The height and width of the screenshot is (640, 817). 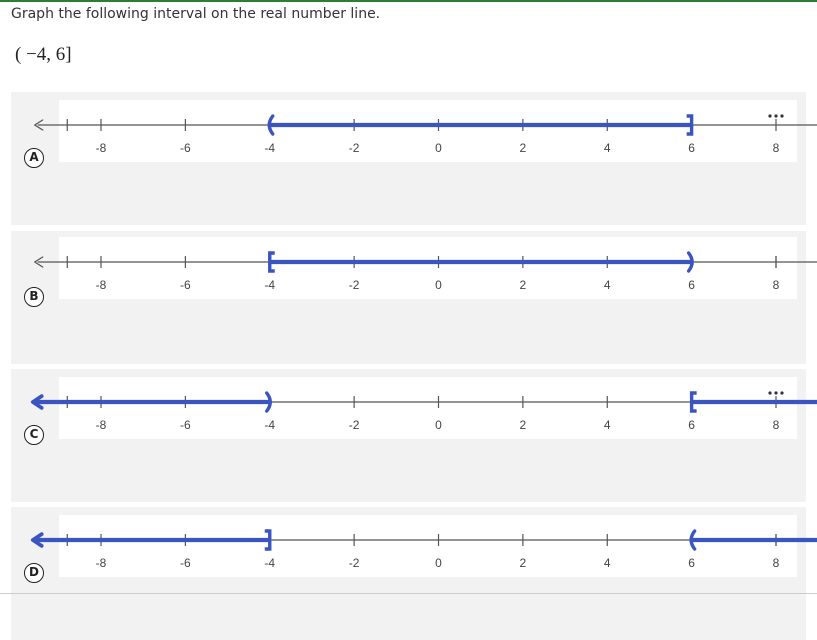 What do you see at coordinates (34, 297) in the screenshot?
I see `option-letter-b: B` at bounding box center [34, 297].